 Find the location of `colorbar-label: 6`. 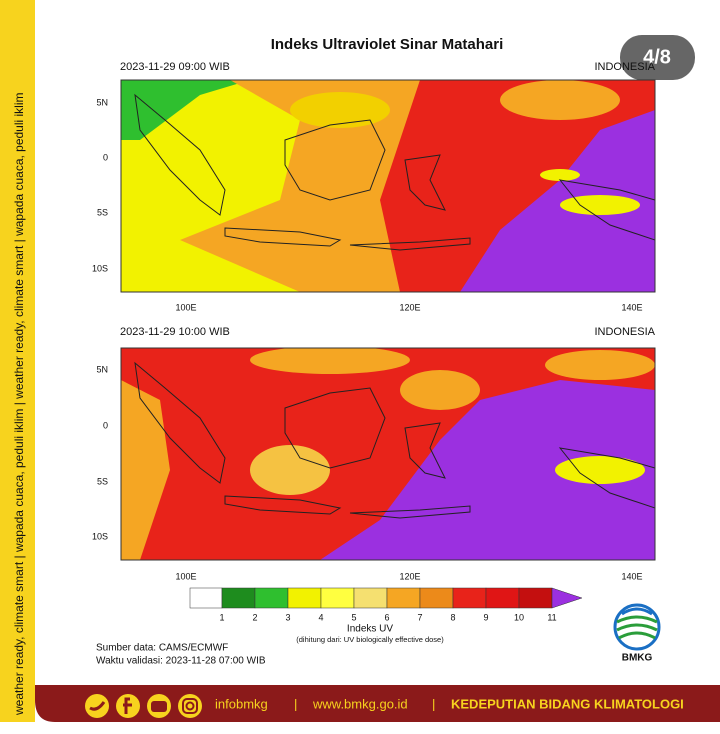

colorbar-label: 6 is located at coordinates (386, 617).